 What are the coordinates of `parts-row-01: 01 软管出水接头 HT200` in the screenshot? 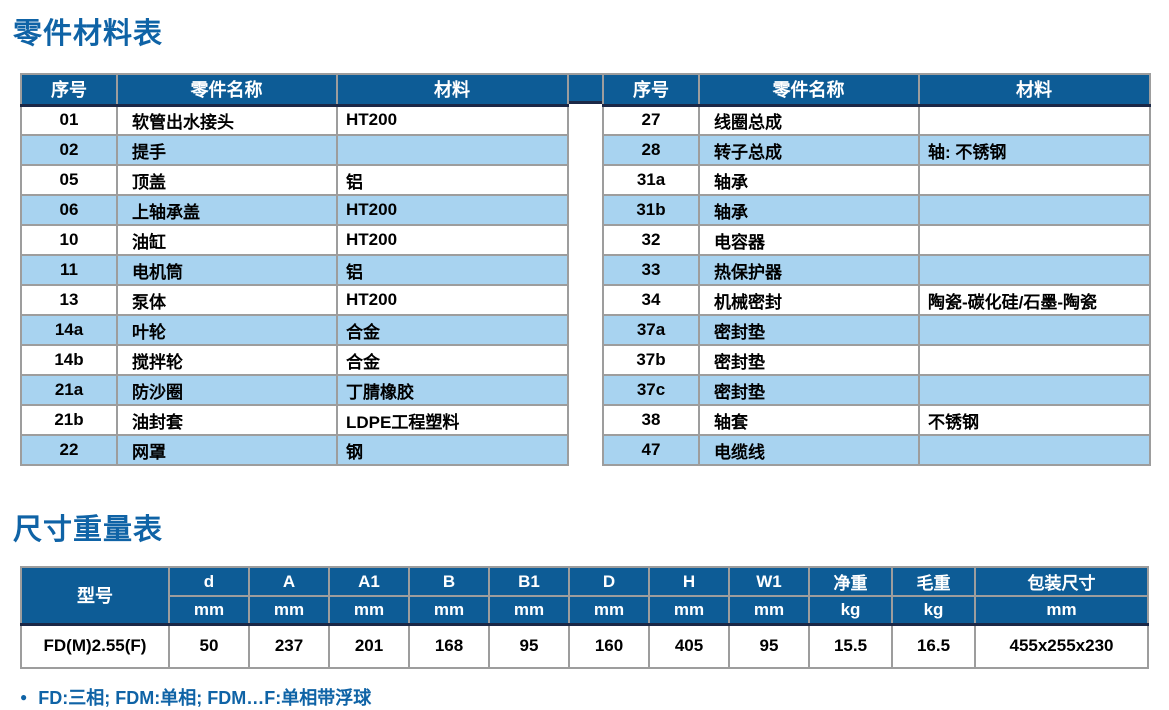 It's located at (294, 120).